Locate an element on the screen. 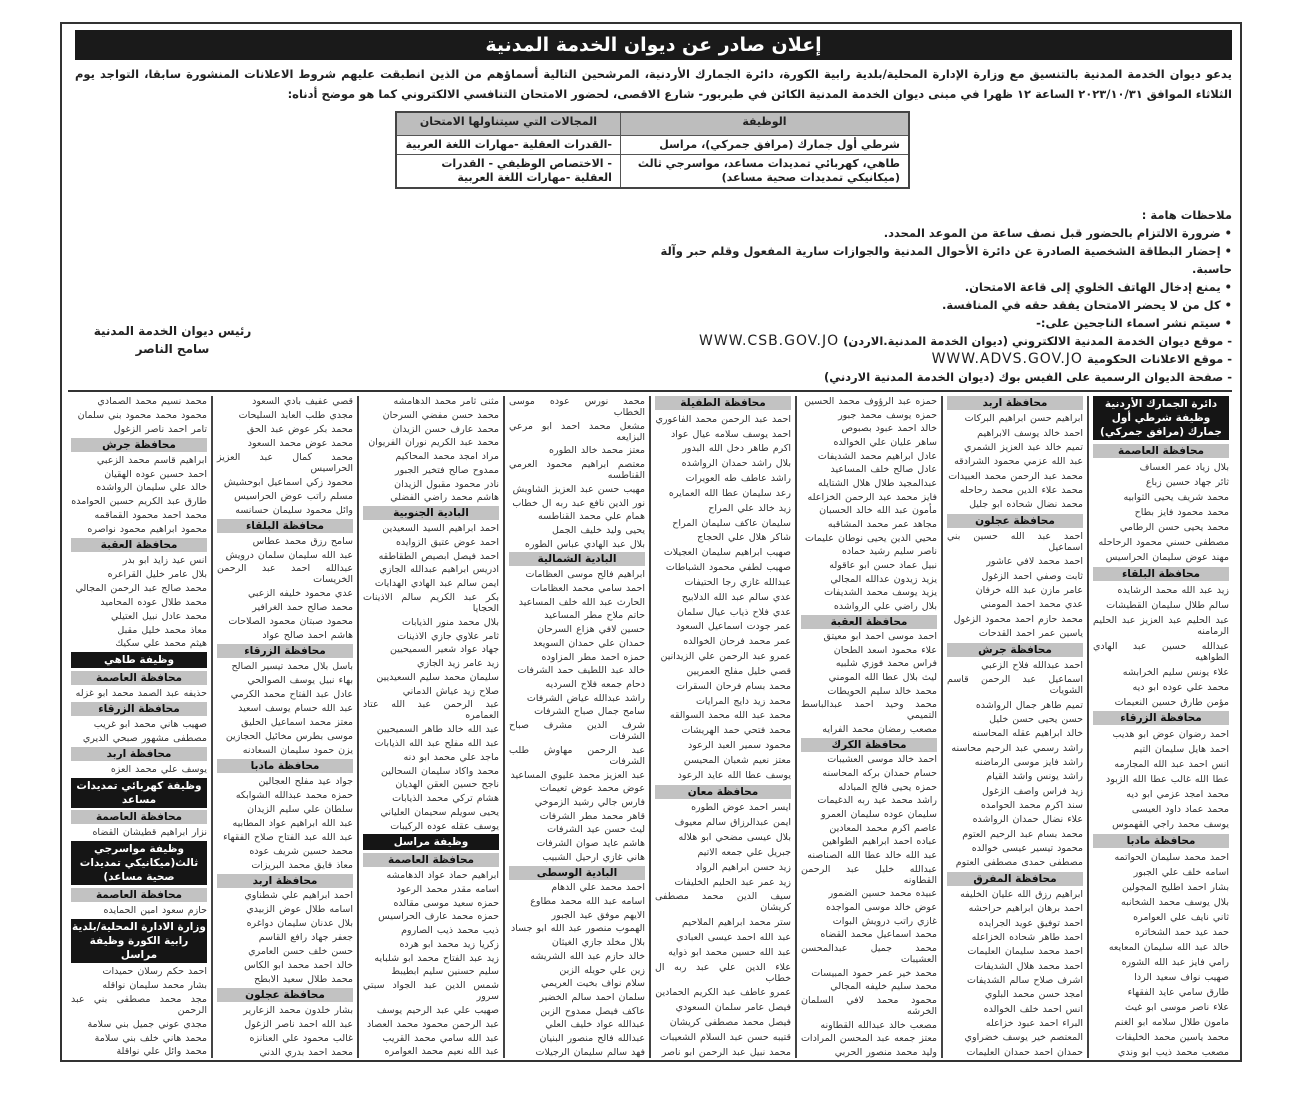 The height and width of the screenshot is (1113, 1299). candidate-name: زيد عبد الفتاح محمد ابو شلبايه is located at coordinates (436, 958).